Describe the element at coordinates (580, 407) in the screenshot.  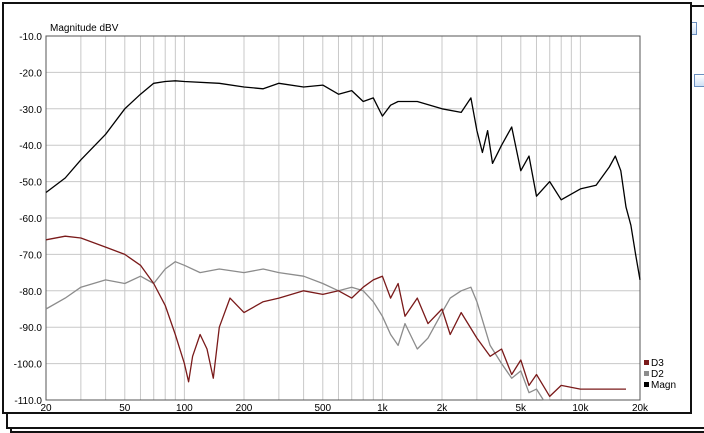
I see `x-tick-label: 10k` at that location.